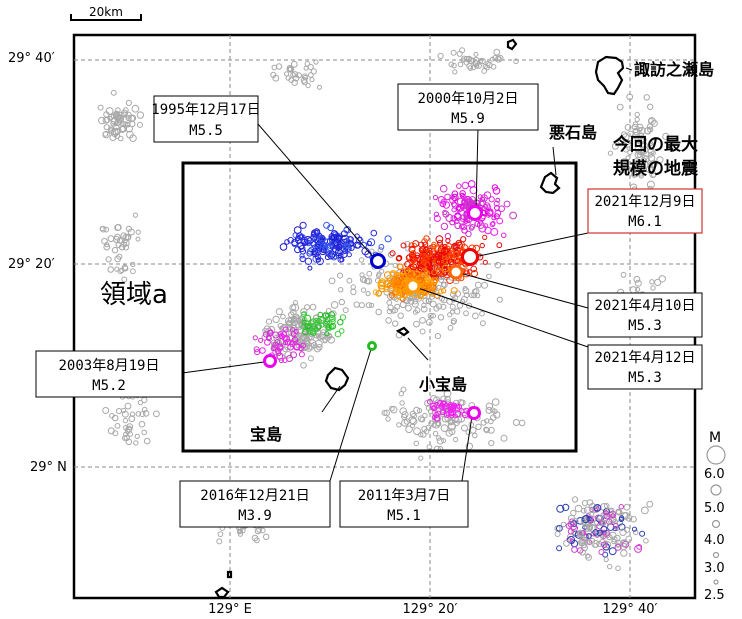 This screenshot has width=742, height=619. What do you see at coordinates (658, 156) in the screenshot?
I see `largest-event-callout: 今回の最大 規模の地震` at bounding box center [658, 156].